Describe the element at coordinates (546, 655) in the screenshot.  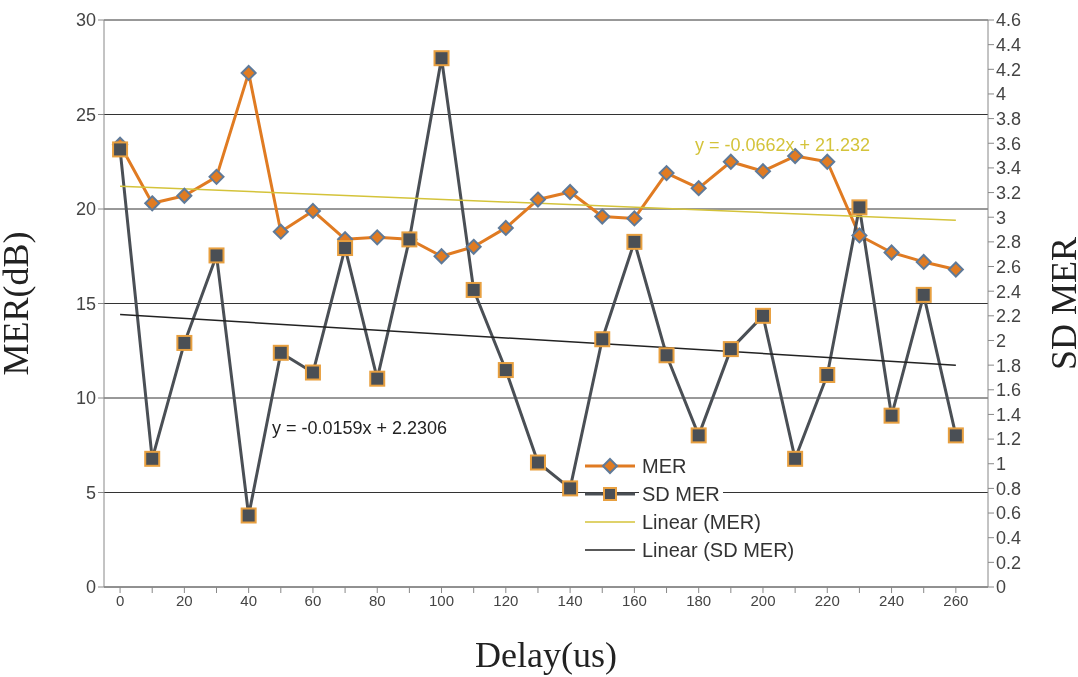
I see `x-axis-title: Delay(us)` at that location.